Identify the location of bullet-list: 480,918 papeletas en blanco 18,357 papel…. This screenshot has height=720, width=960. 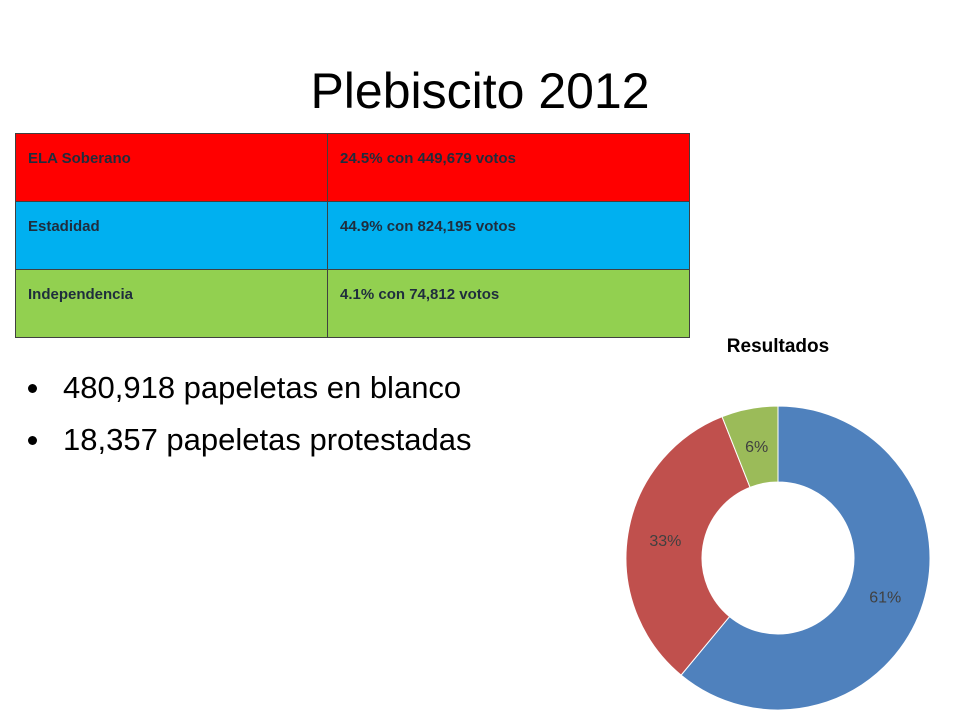
(249, 414).